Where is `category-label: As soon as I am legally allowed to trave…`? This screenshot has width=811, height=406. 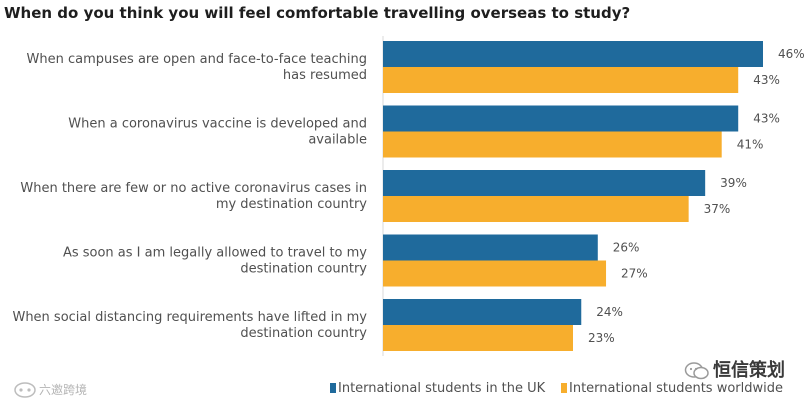
category-label: As soon as I am legally allowed to trave… is located at coordinates (215, 261).